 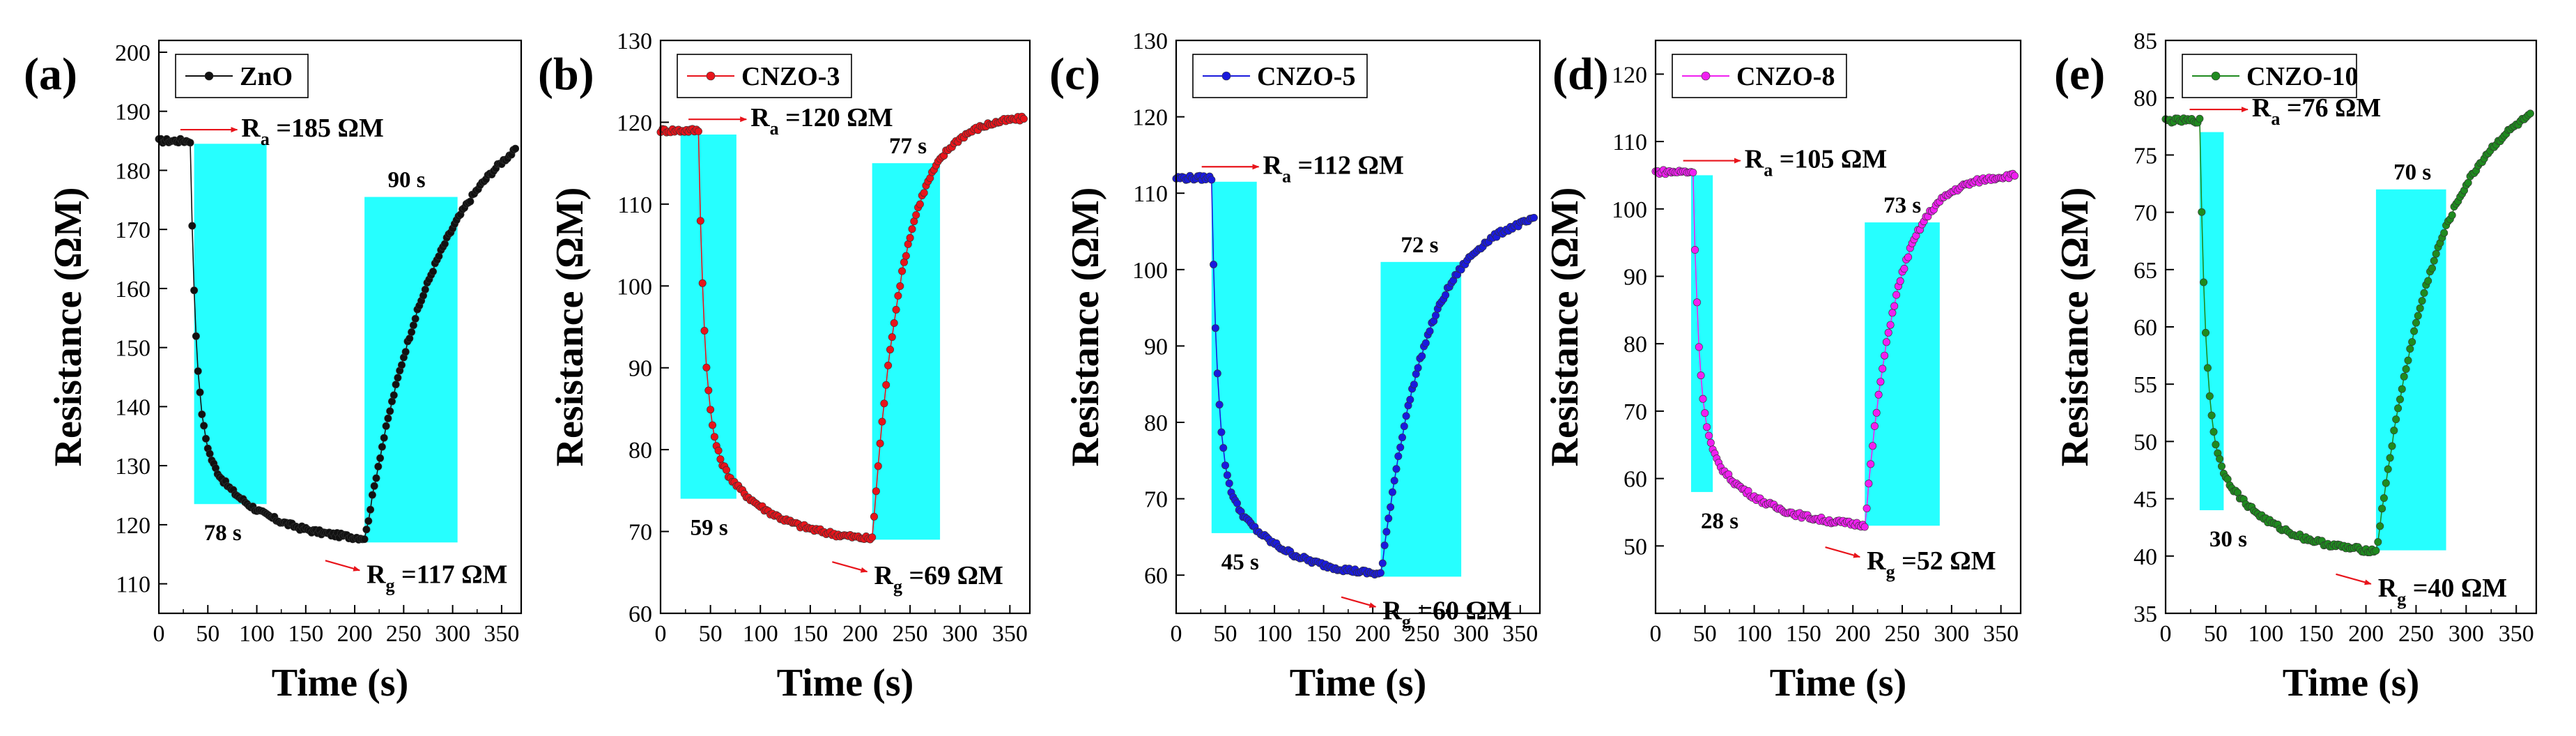 I want to click on x-tick-label: 250, so click(x=2416, y=634).